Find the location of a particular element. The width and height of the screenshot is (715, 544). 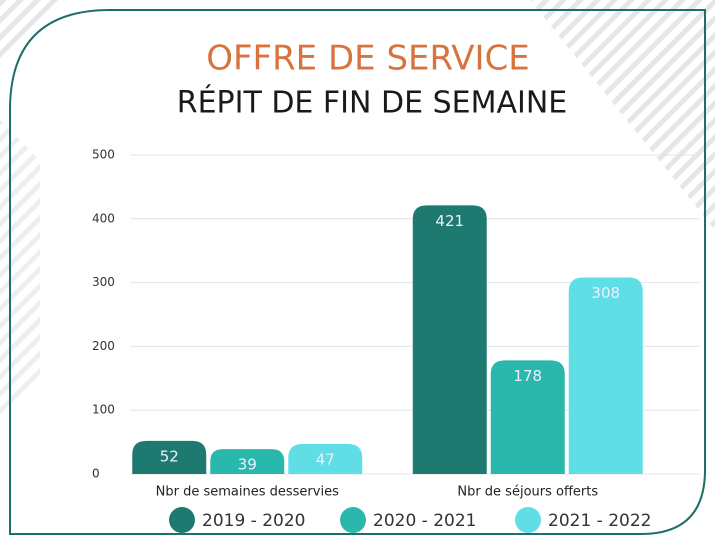

data-label: 52 is located at coordinates (169, 456).